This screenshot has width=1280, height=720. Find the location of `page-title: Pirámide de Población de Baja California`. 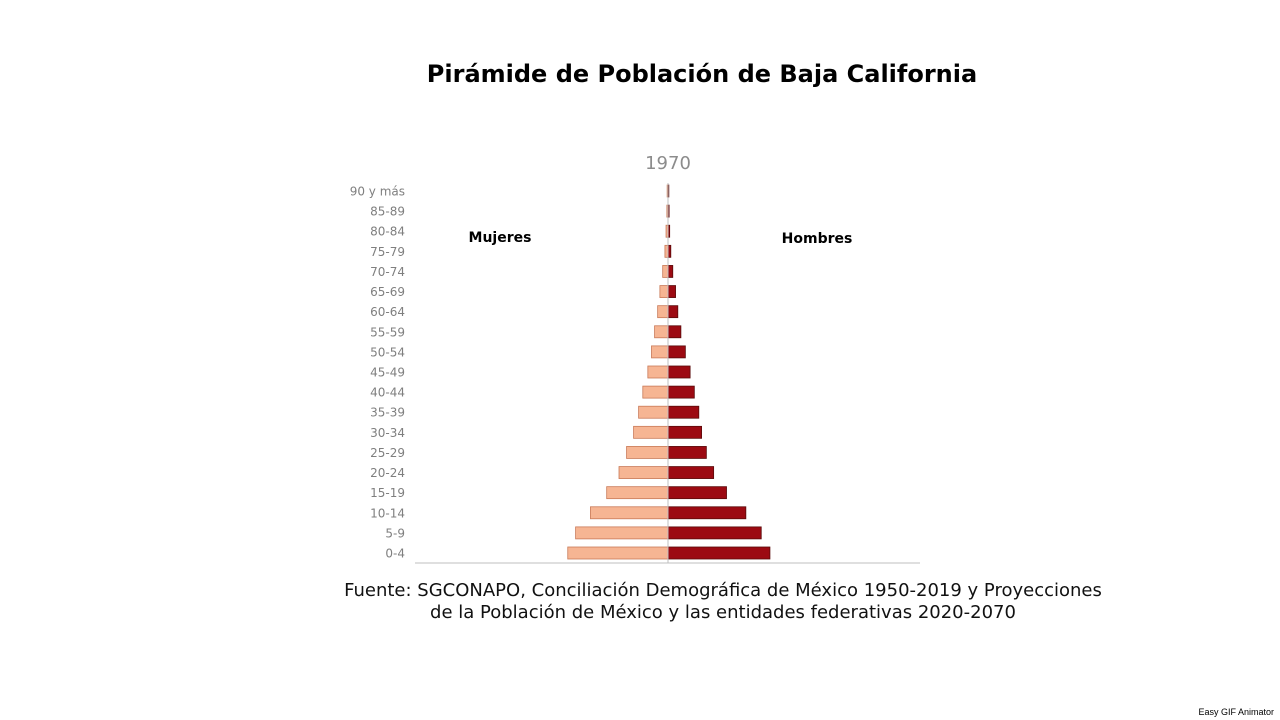

page-title: Pirámide de Población de Baja California is located at coordinates (702, 74).